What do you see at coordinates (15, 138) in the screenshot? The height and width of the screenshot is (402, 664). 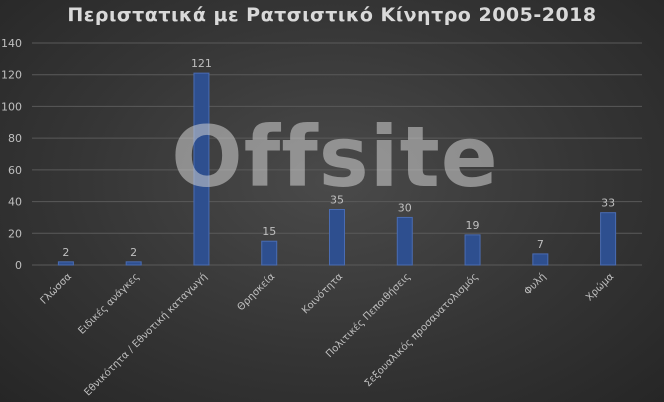 I see `y-tick-label: 80` at bounding box center [15, 138].